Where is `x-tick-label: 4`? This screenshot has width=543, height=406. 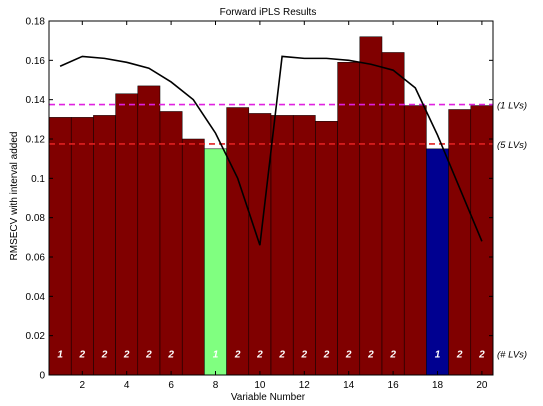
x-tick-label: 4 is located at coordinates (127, 385).